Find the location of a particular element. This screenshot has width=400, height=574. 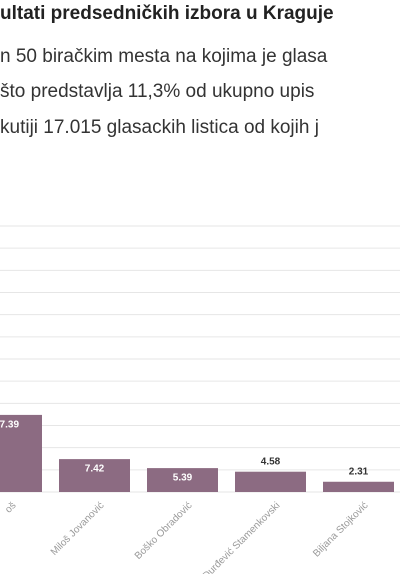

x-tick-label: Milica Đurđević Stamenkovski is located at coordinates (232, 537).